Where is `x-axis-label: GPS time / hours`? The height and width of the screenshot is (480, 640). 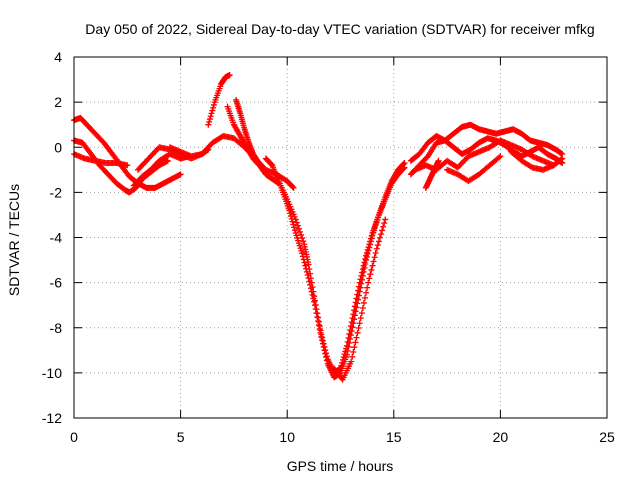
x-axis-label: GPS time / hours is located at coordinates (340, 466).